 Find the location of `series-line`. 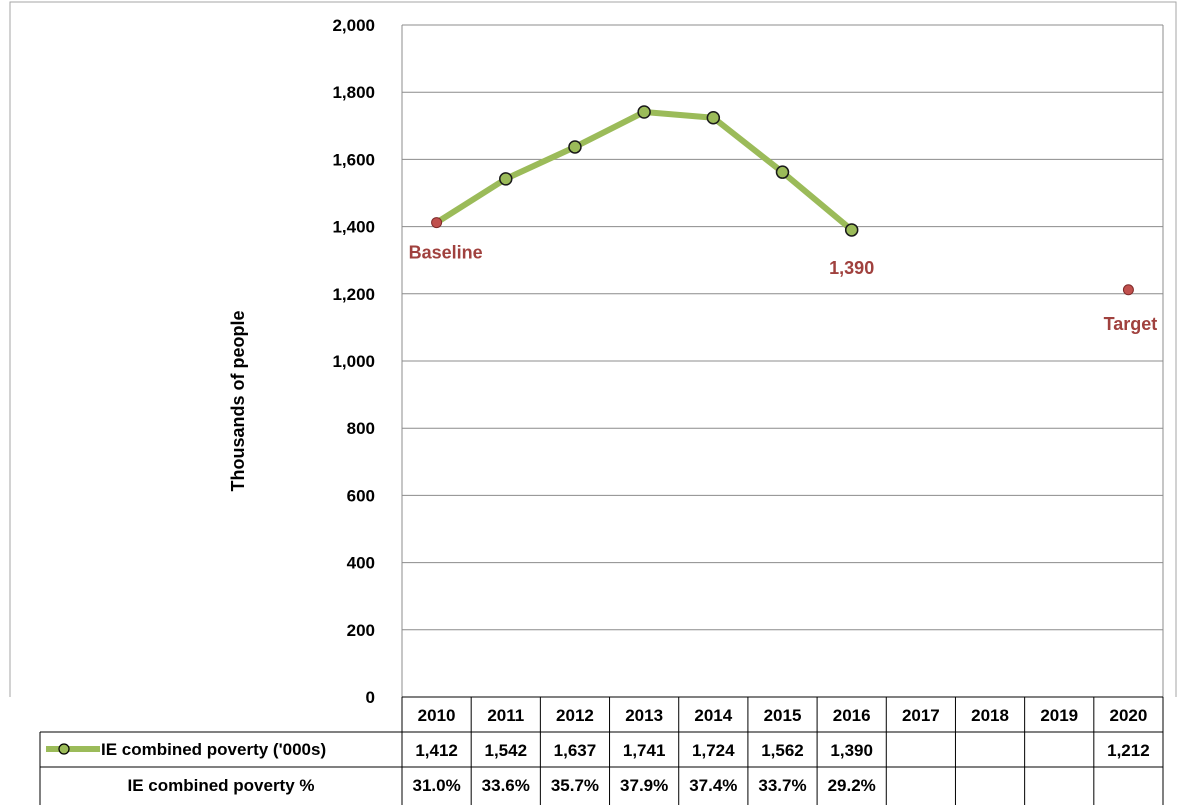

series-line is located at coordinates (644, 171).